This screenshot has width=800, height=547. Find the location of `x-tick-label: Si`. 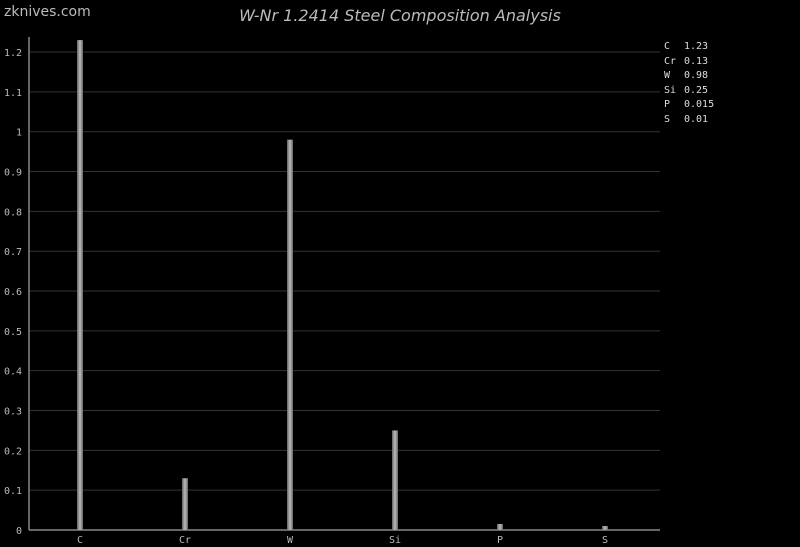

x-tick-label: Si is located at coordinates (395, 540).